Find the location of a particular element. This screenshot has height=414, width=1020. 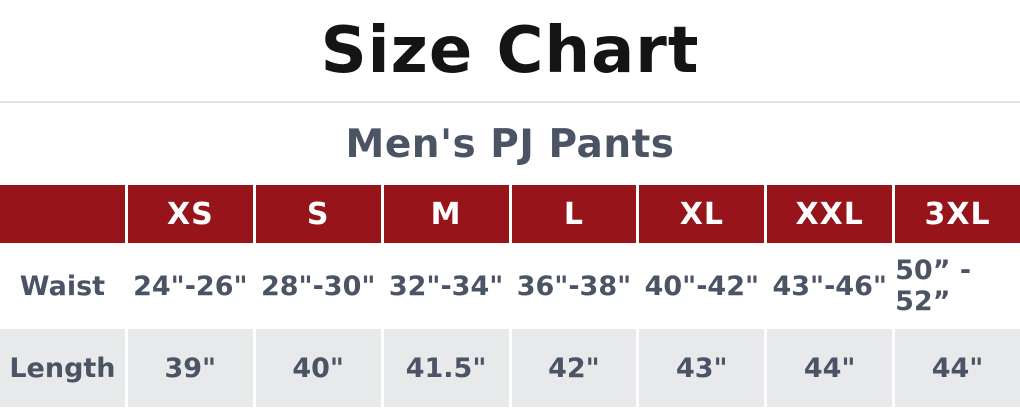

size-header-3xl: 3XL is located at coordinates (957, 214).